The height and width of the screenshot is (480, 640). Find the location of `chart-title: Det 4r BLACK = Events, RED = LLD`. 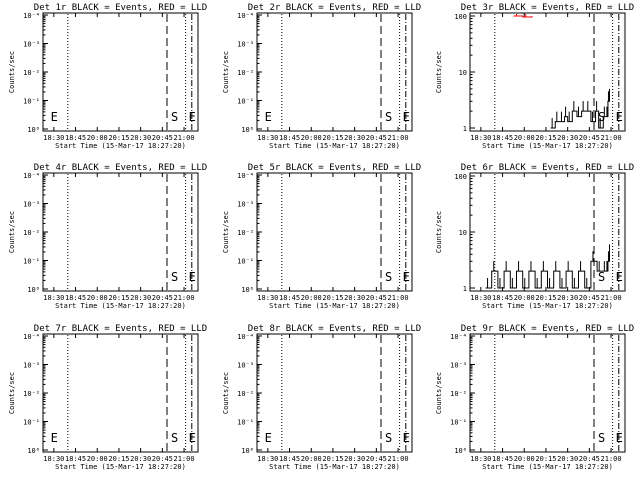

chart-title: Det 4r BLACK = Events, RED = LLD is located at coordinates (120, 168).